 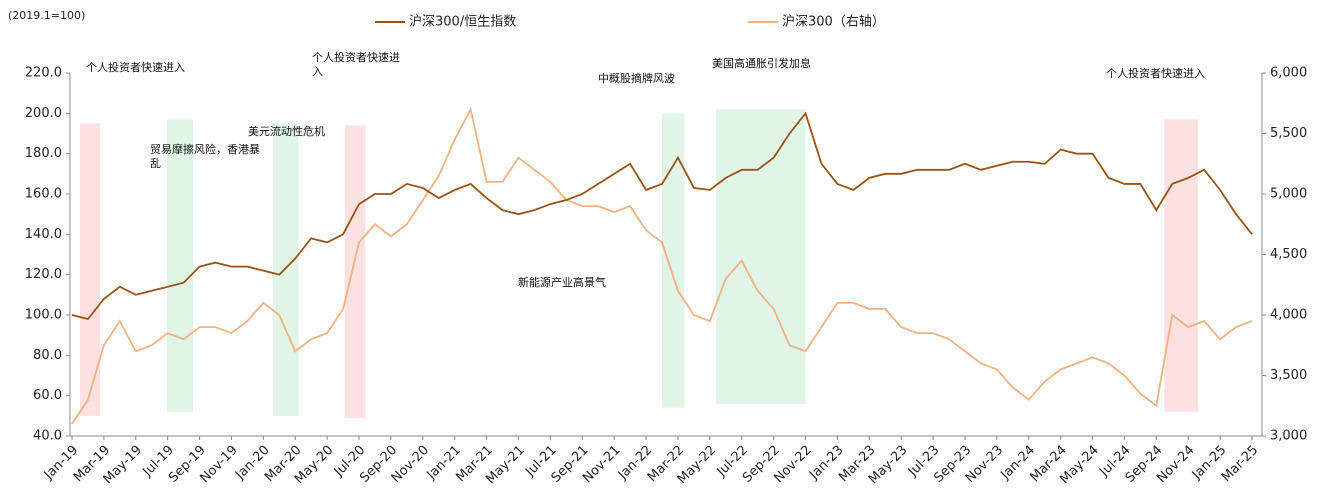 What do you see at coordinates (43, 194) in the screenshot?
I see `y-tick-label: 160.0` at bounding box center [43, 194].